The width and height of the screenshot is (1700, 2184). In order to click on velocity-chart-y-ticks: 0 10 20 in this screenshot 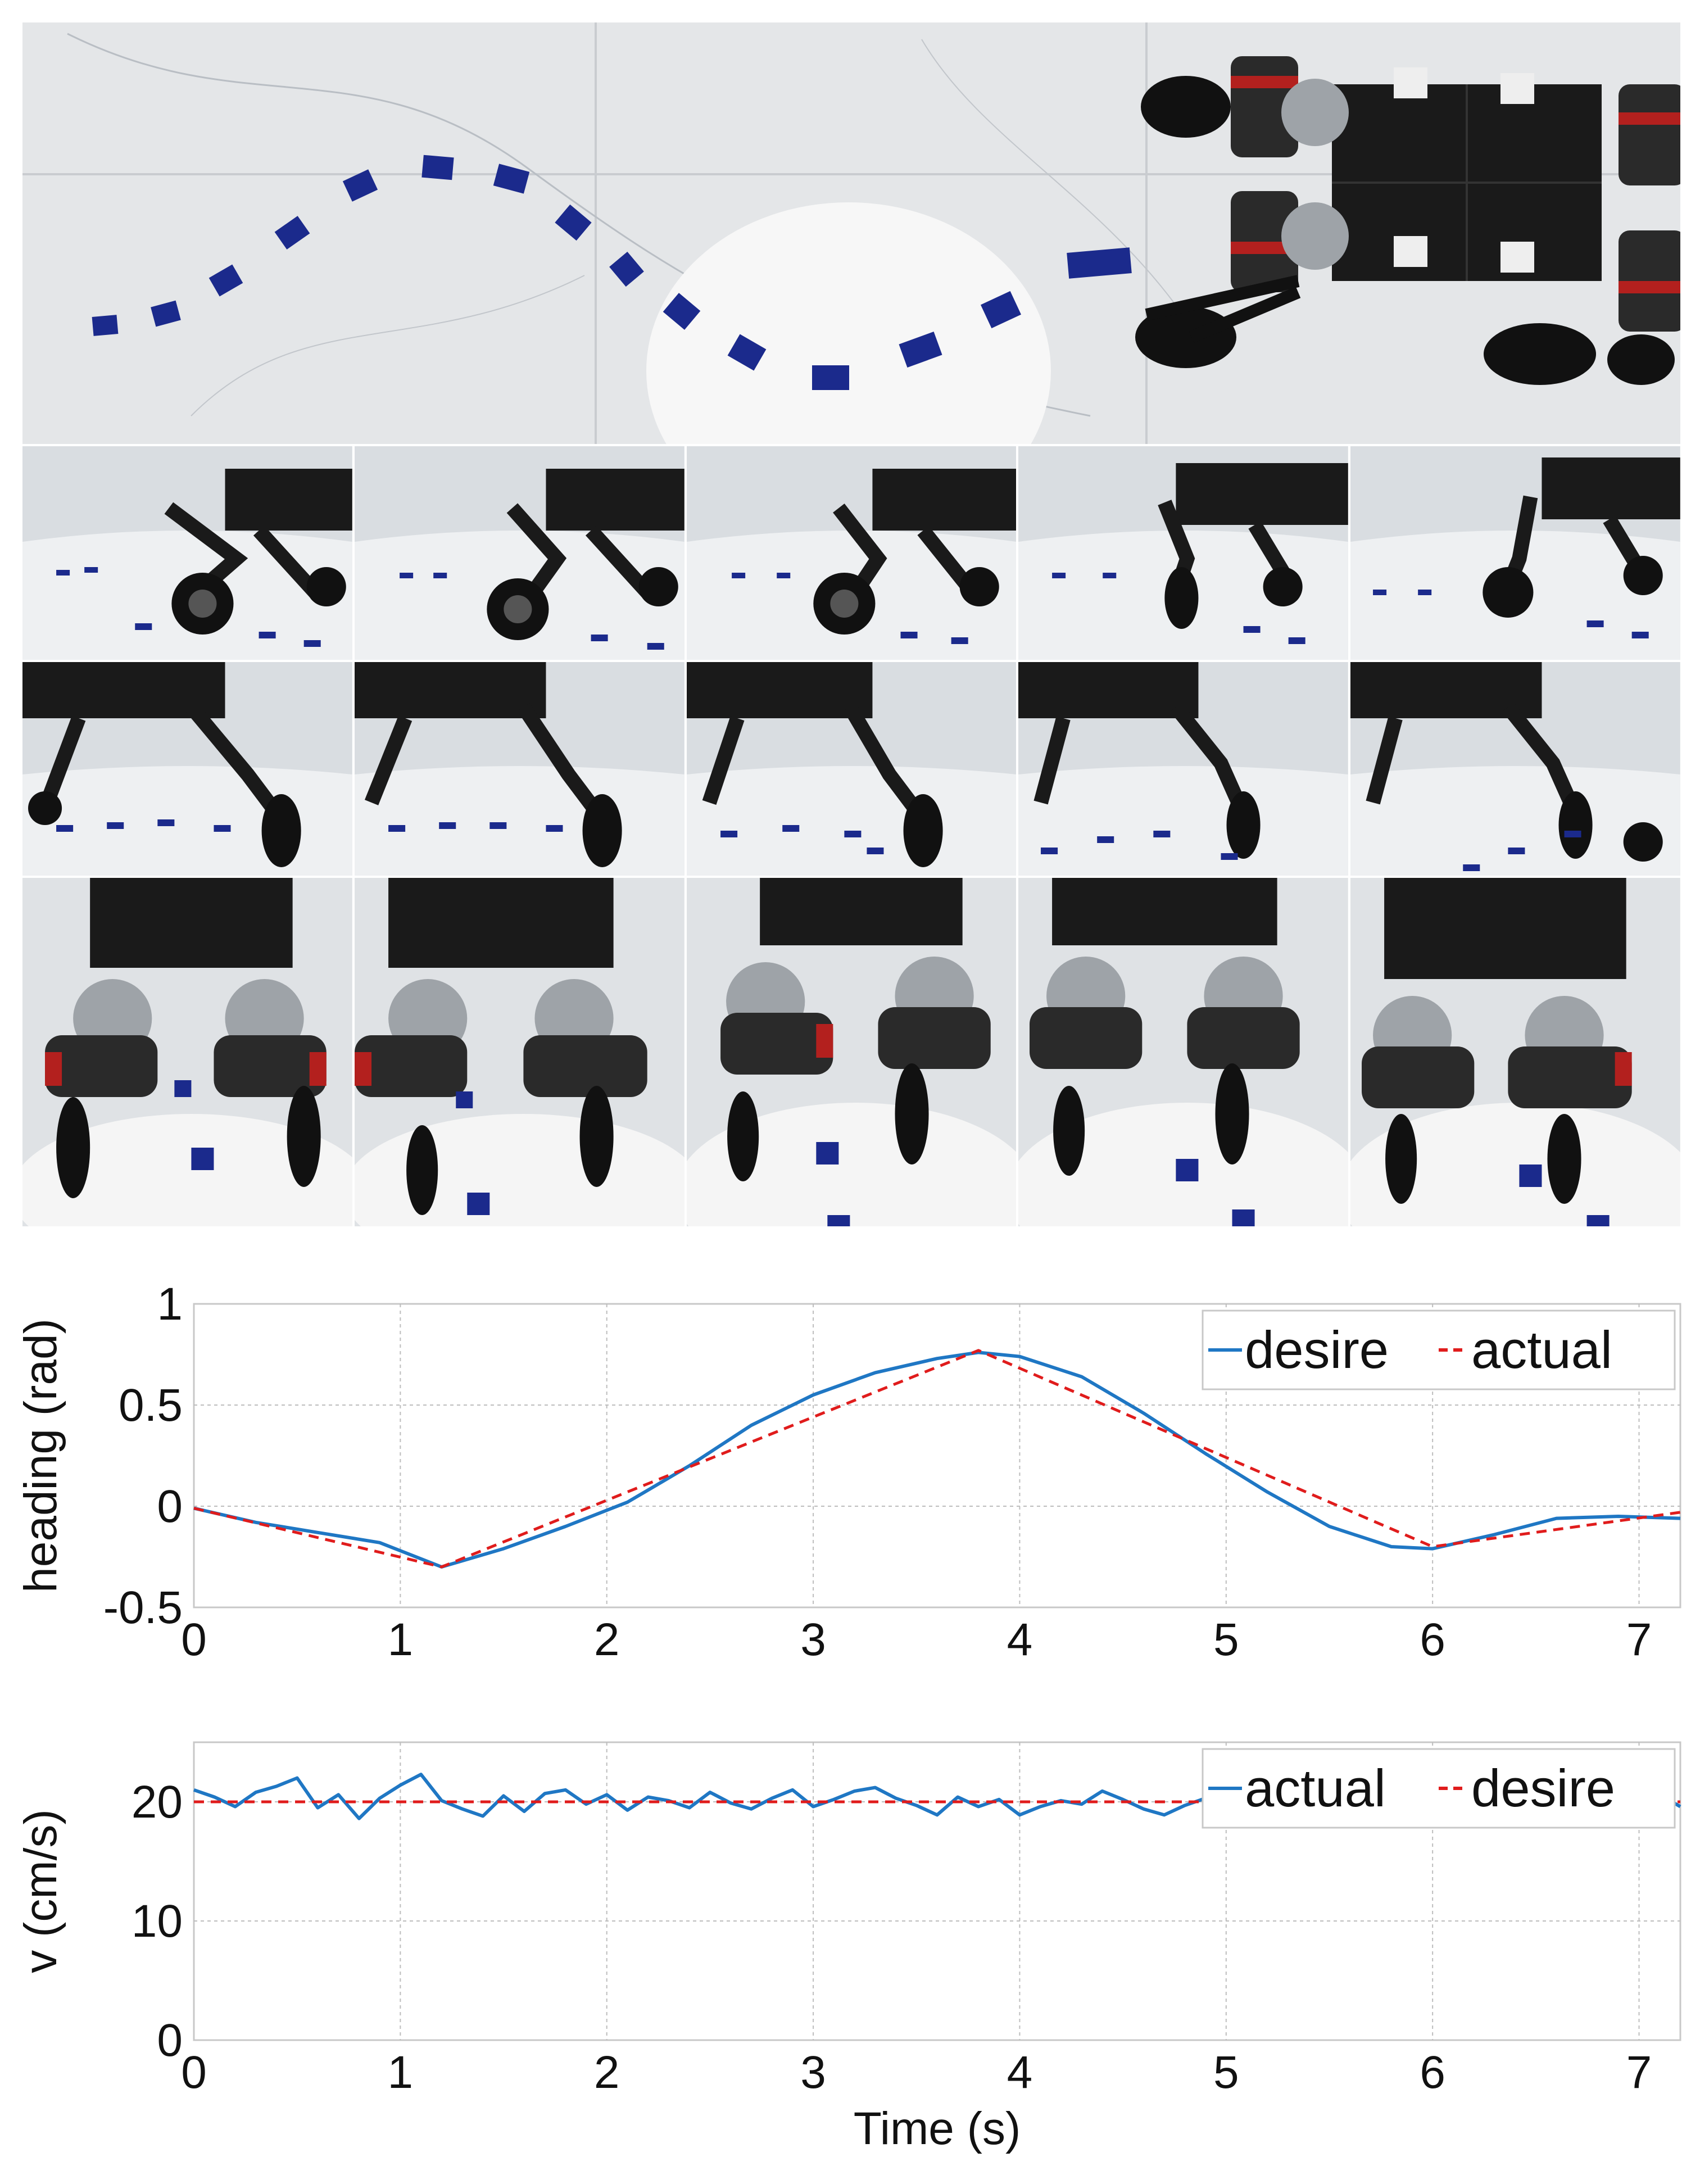, I will do `click(157, 1921)`.